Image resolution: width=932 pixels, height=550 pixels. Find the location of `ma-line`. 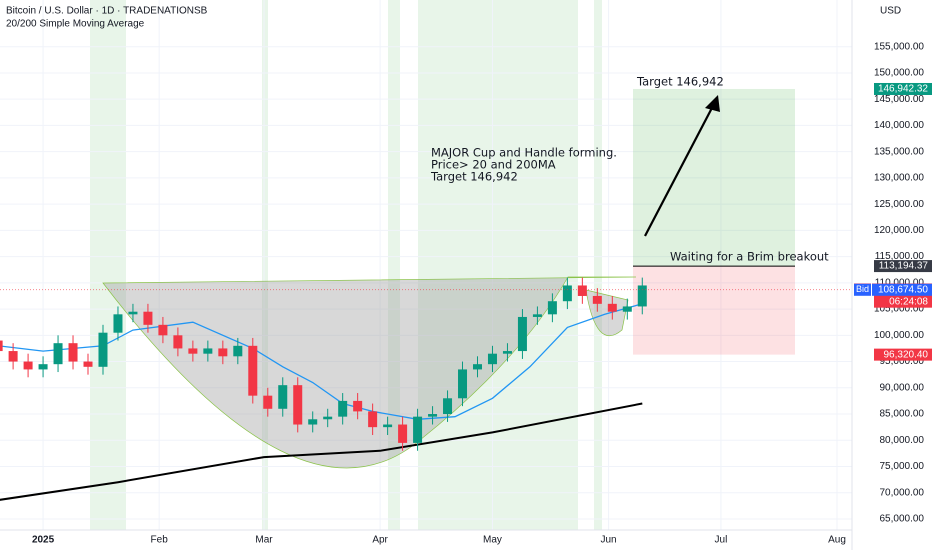

ma-line is located at coordinates (321, 451).